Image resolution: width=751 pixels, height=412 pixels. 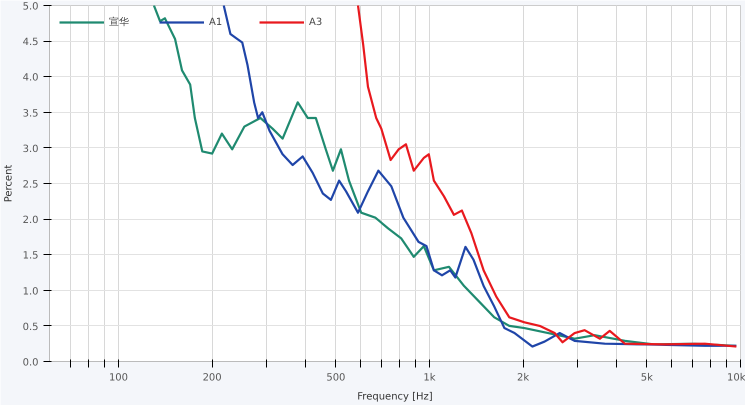 I want to click on x-tick-label: 200, so click(x=212, y=378).